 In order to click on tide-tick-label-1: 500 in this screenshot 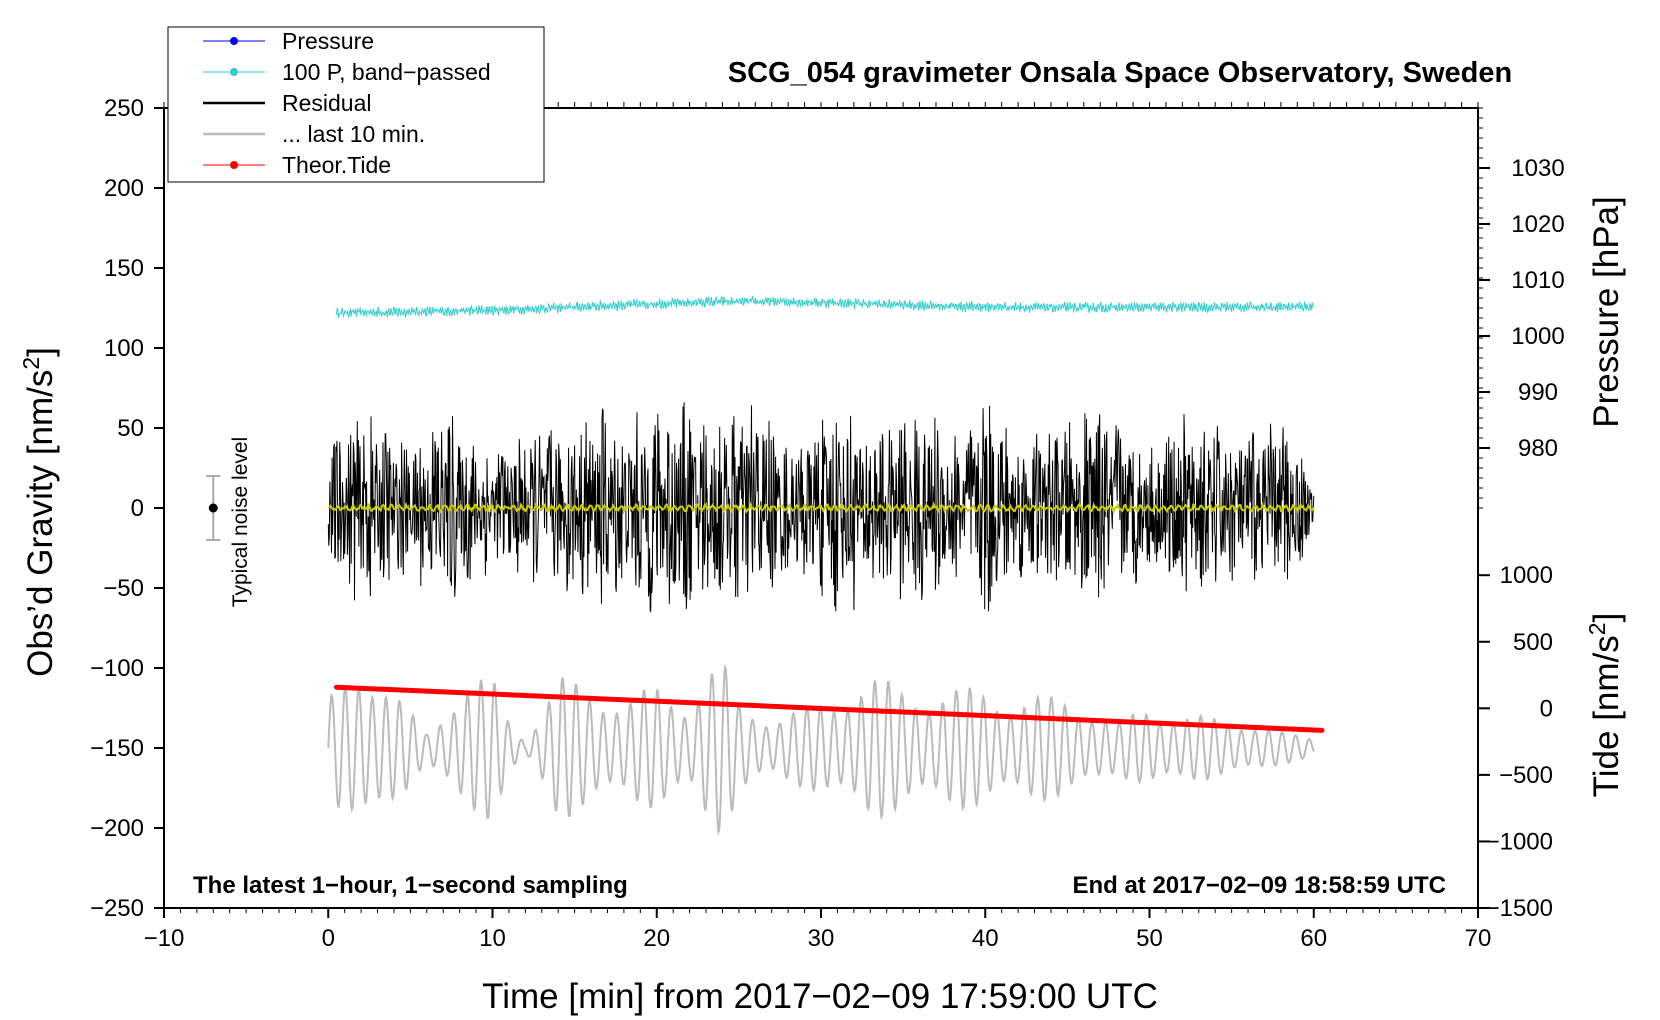, I will do `click(1533, 642)`.